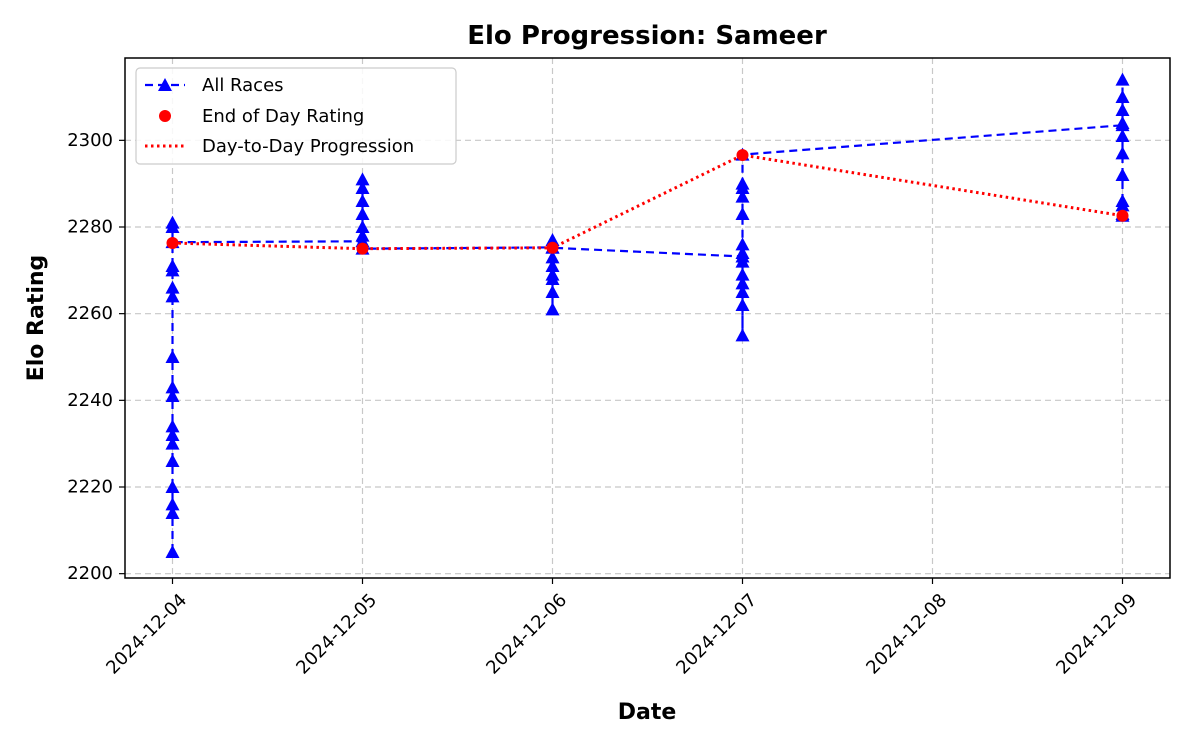 This screenshot has height=750, width=1200. Describe the element at coordinates (90, 573) in the screenshot. I see `y-tick-label: 2200` at that location.